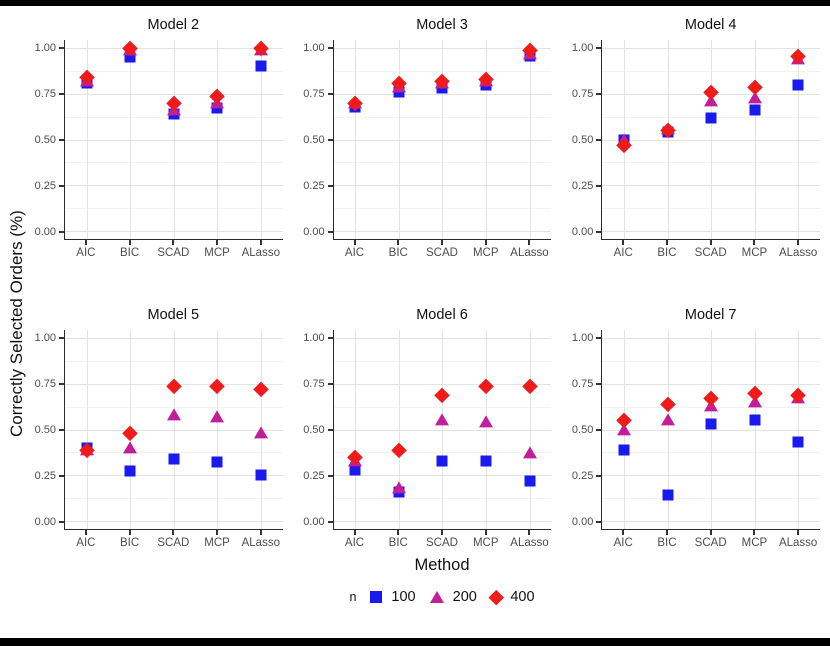 This screenshot has height=646, width=830. What do you see at coordinates (376, 597) in the screenshot?
I see `legend-square-icon` at bounding box center [376, 597].